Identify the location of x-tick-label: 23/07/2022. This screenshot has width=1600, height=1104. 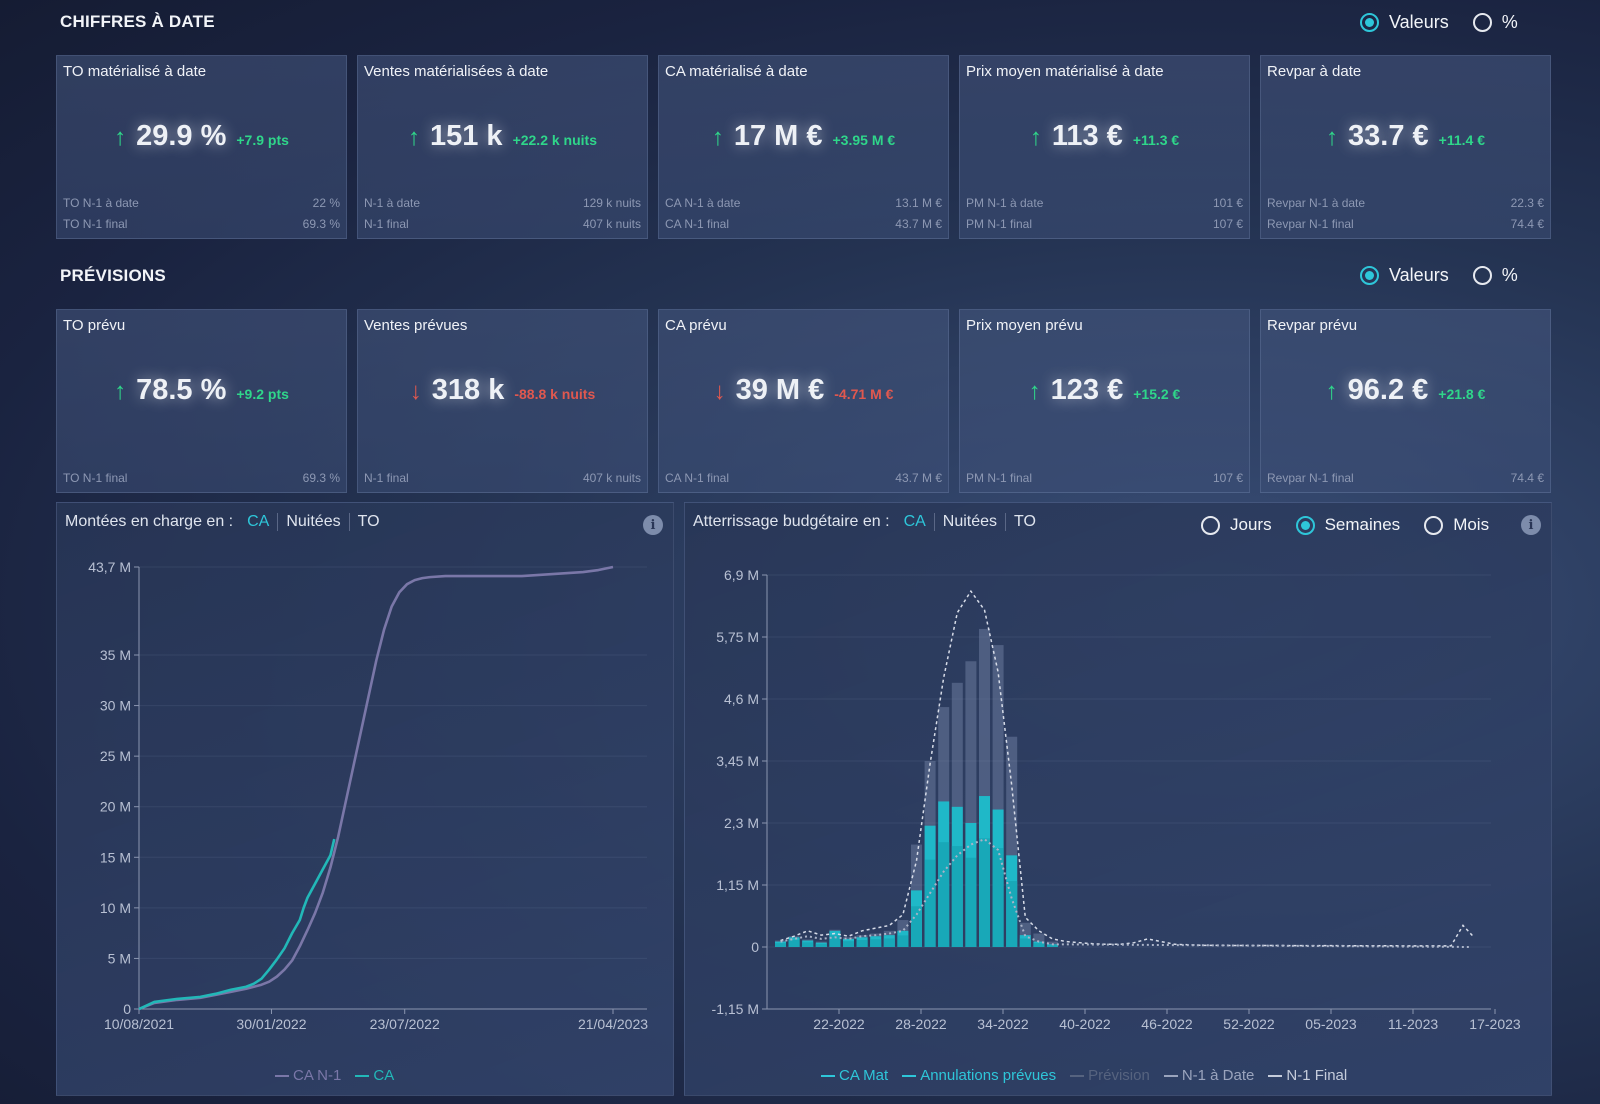
(405, 1024).